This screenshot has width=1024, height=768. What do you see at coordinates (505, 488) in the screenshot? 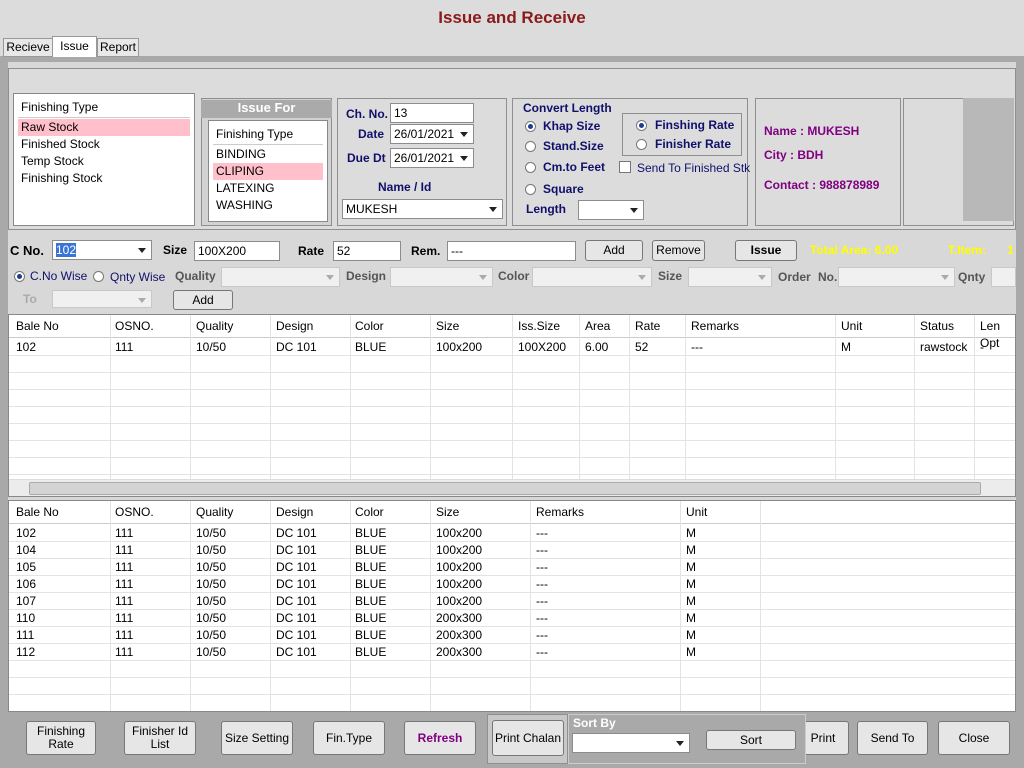
I see `scroll-thumb` at bounding box center [505, 488].